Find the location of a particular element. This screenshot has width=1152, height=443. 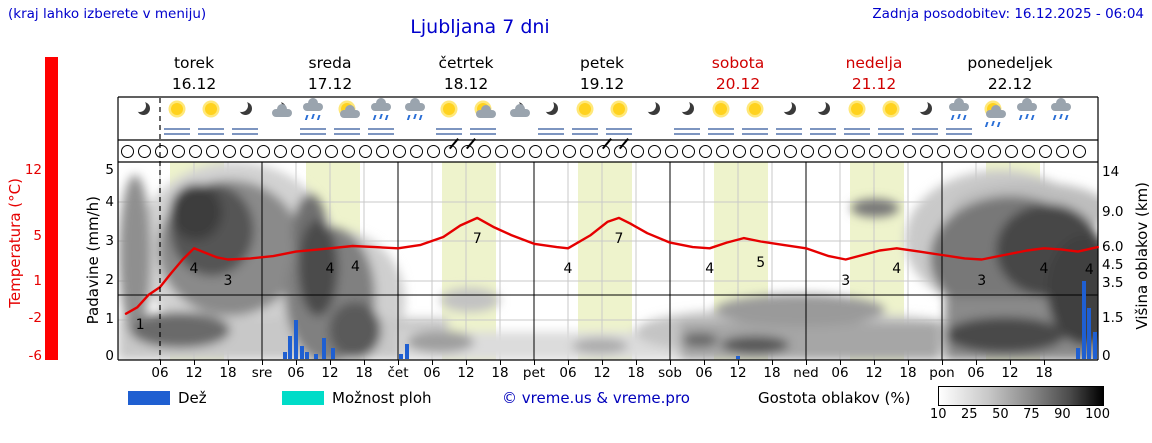

temperature-axis-strip is located at coordinates (51, 208).